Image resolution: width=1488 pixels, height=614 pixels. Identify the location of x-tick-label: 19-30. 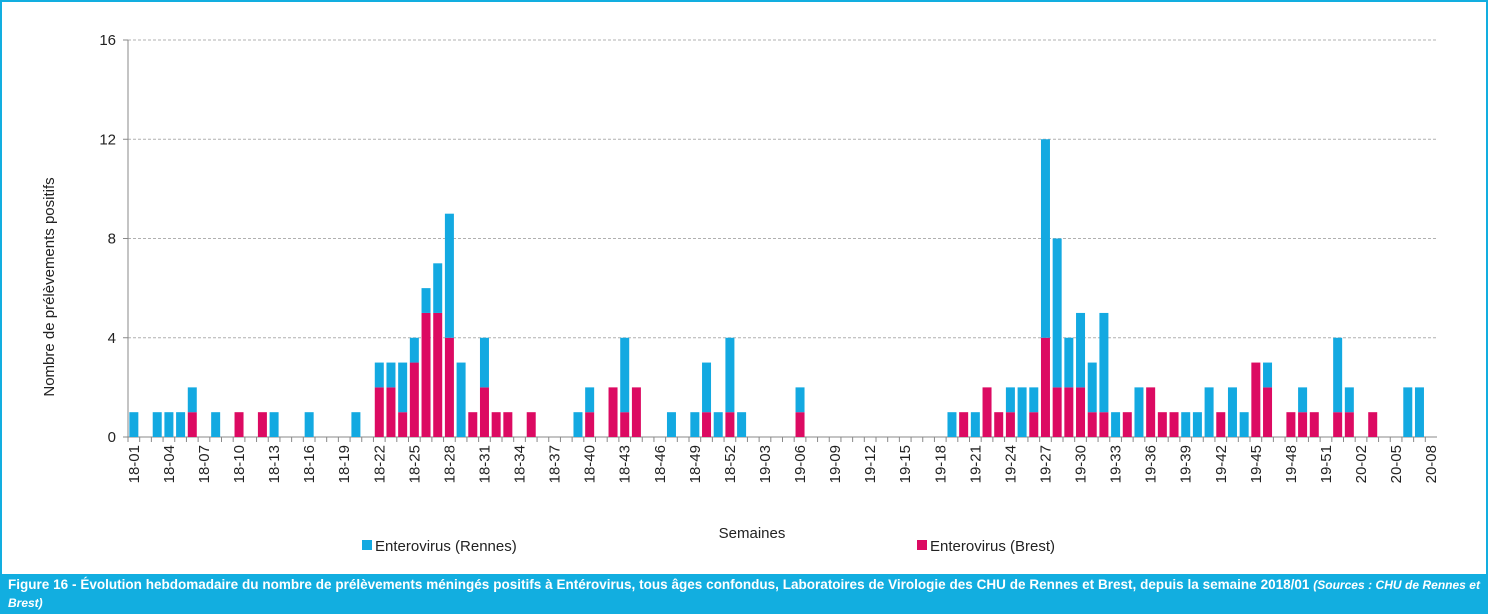
(1081, 464).